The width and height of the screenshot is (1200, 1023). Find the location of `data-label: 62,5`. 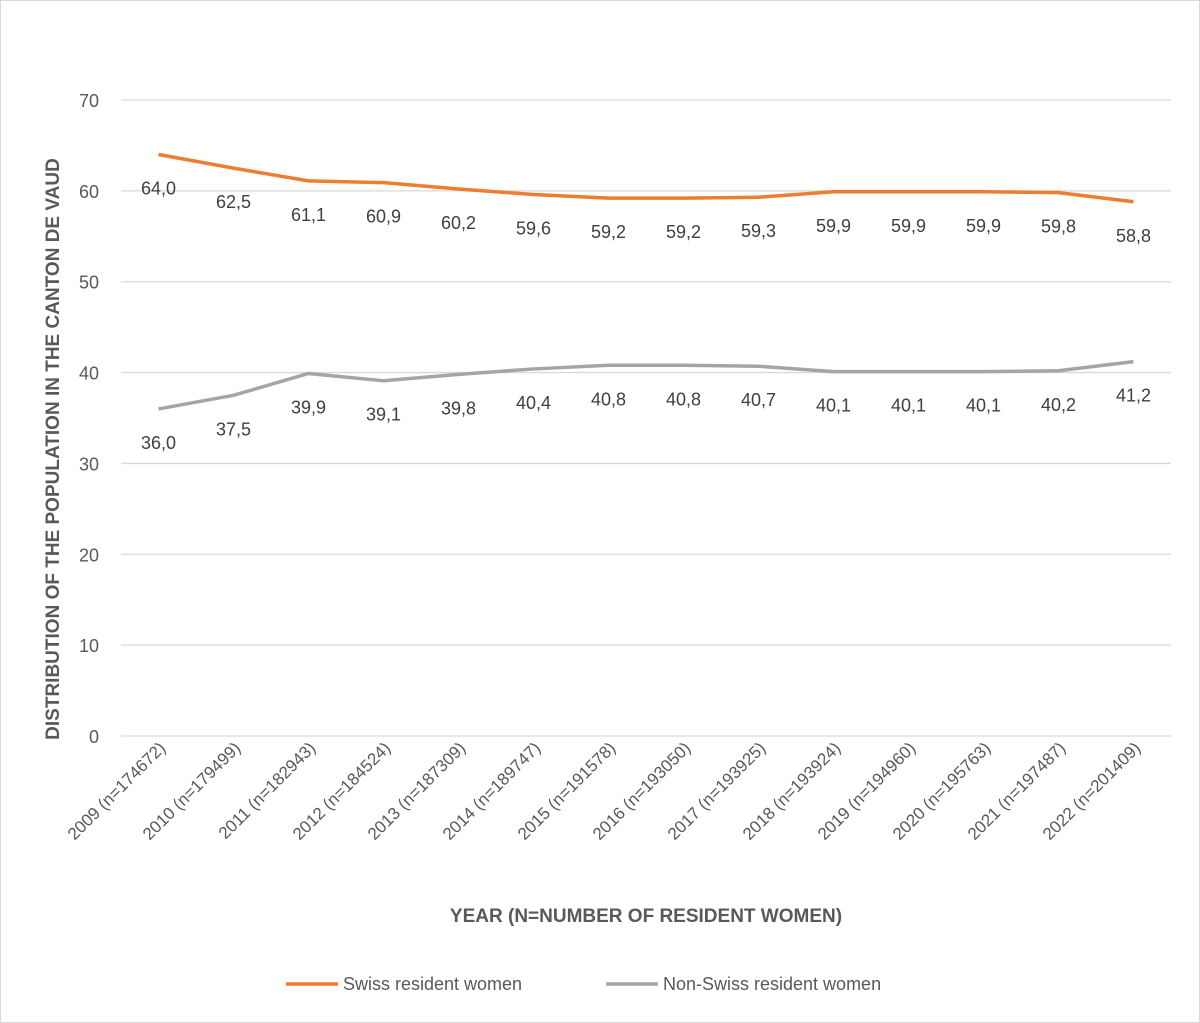

data-label: 62,5 is located at coordinates (233, 202).